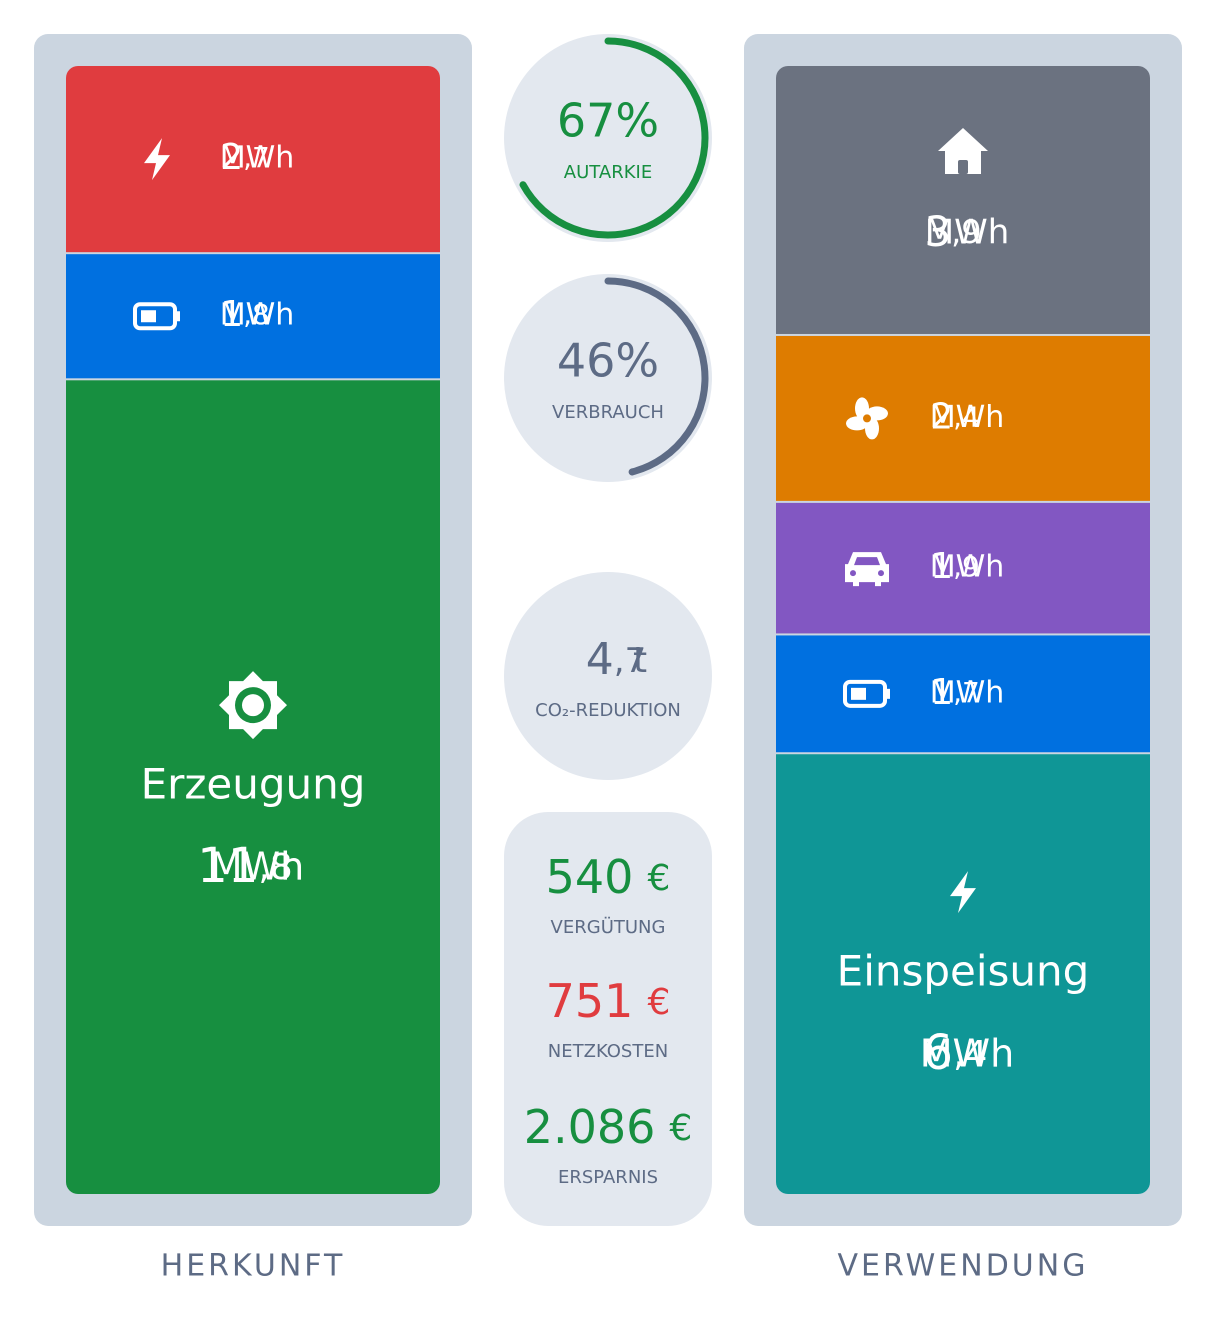 This screenshot has height=1324, width=1216. I want to click on finance-label: ERSPARNIS, so click(608, 1177).